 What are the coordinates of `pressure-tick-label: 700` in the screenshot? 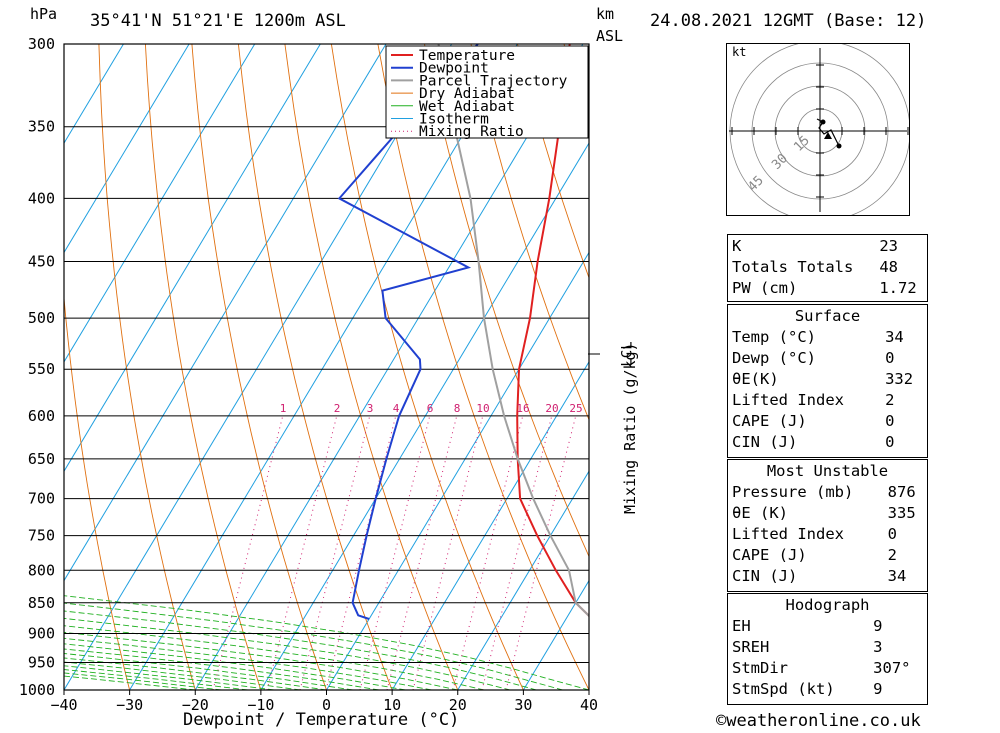 It's located at (41, 499).